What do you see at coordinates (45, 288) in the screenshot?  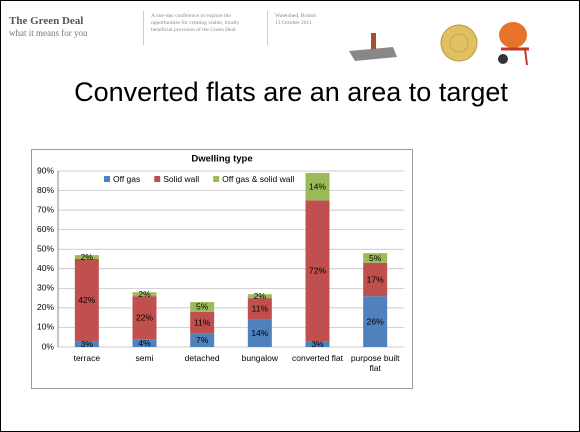 I see `y-tick-label: 30%` at bounding box center [45, 288].